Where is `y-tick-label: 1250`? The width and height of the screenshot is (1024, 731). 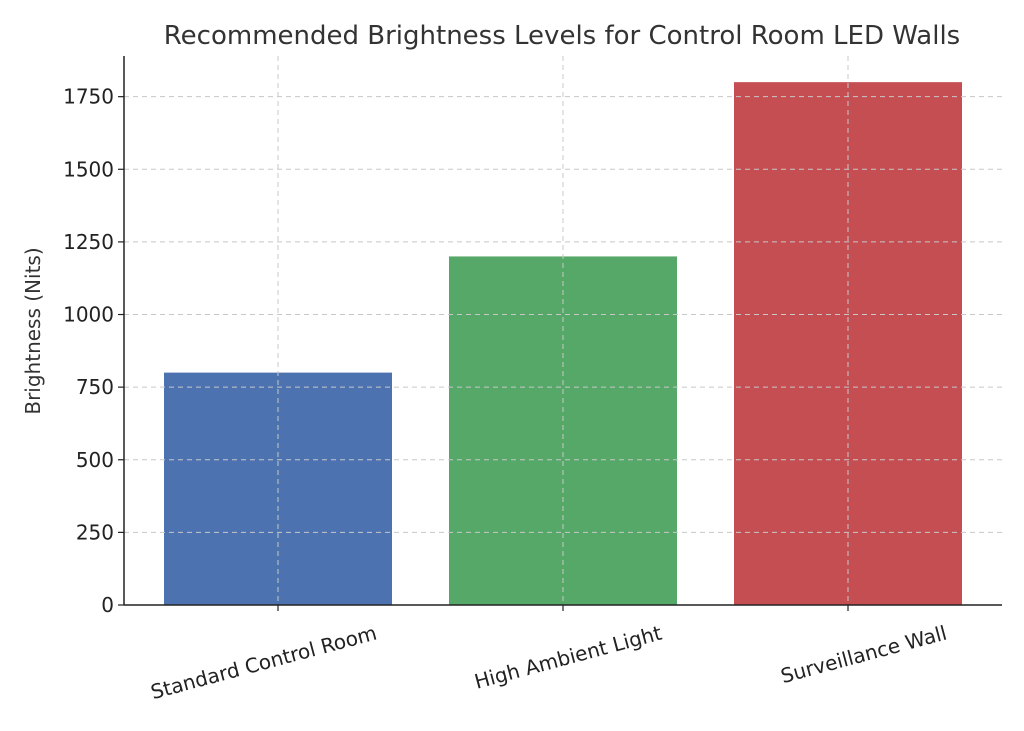
y-tick-label: 1250 is located at coordinates (88, 242).